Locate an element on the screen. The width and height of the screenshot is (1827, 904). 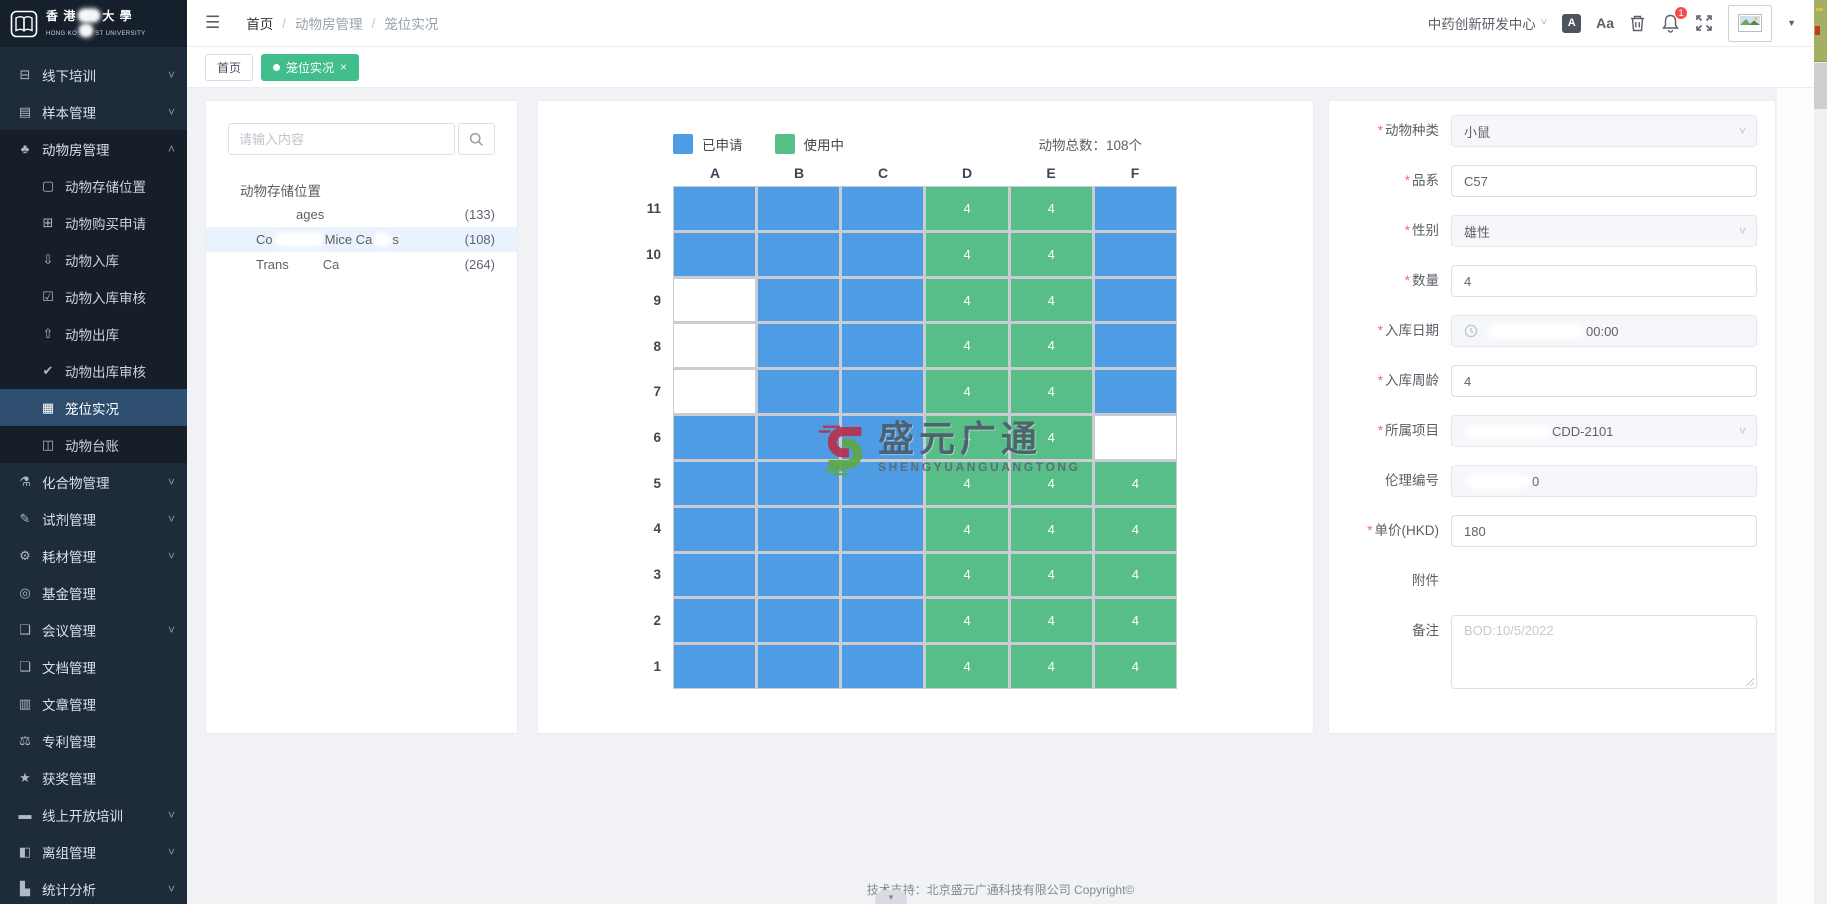
cage-cell-F1: 4 is located at coordinates (1135, 666).